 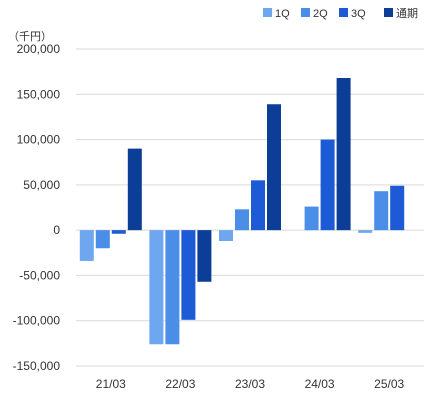 What do you see at coordinates (358, 14) in the screenshot?
I see `legend-label: 3Q` at bounding box center [358, 14].